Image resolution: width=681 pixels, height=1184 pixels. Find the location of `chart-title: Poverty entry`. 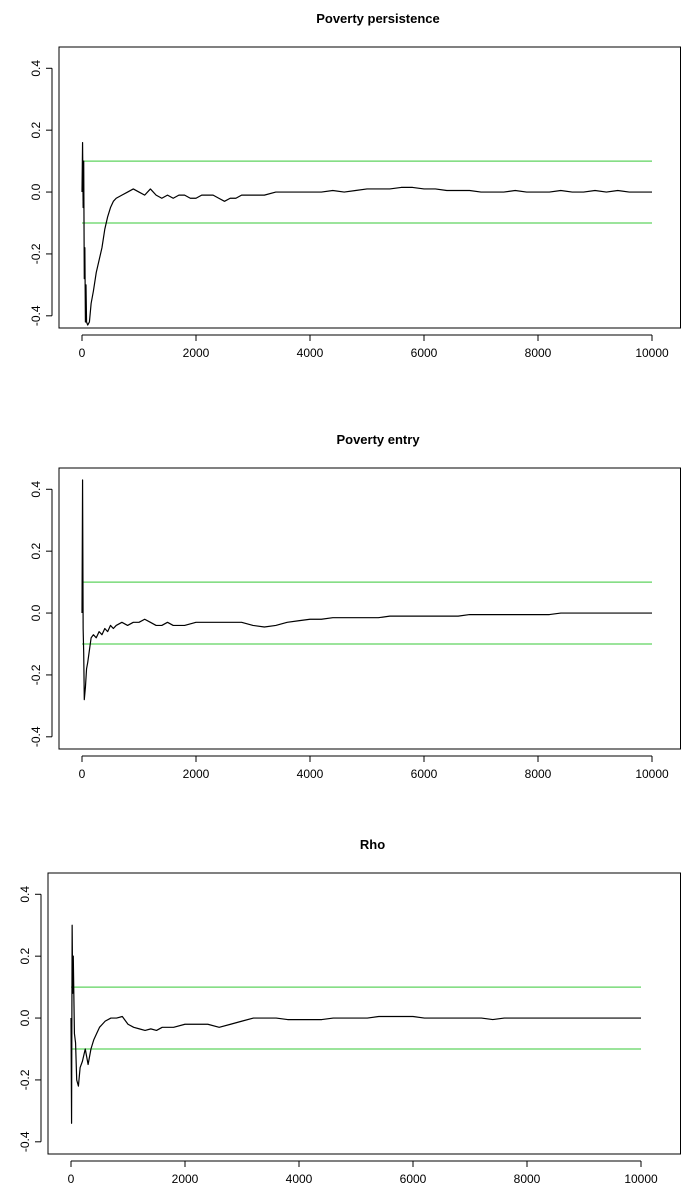

chart-title: Poverty entry is located at coordinates (378, 439).